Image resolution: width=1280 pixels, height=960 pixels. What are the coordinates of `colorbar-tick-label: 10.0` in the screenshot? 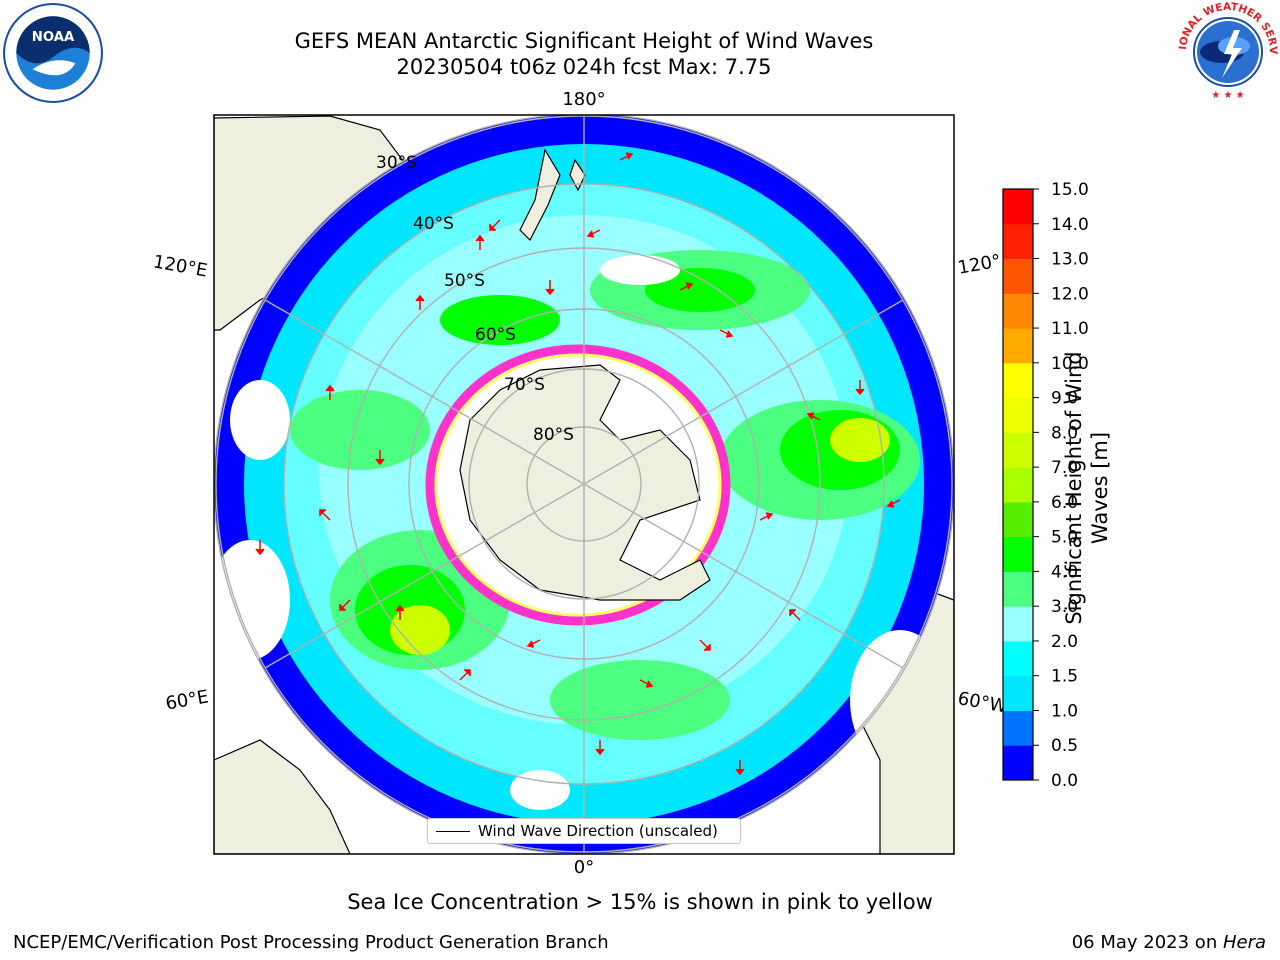 It's located at (1070, 364).